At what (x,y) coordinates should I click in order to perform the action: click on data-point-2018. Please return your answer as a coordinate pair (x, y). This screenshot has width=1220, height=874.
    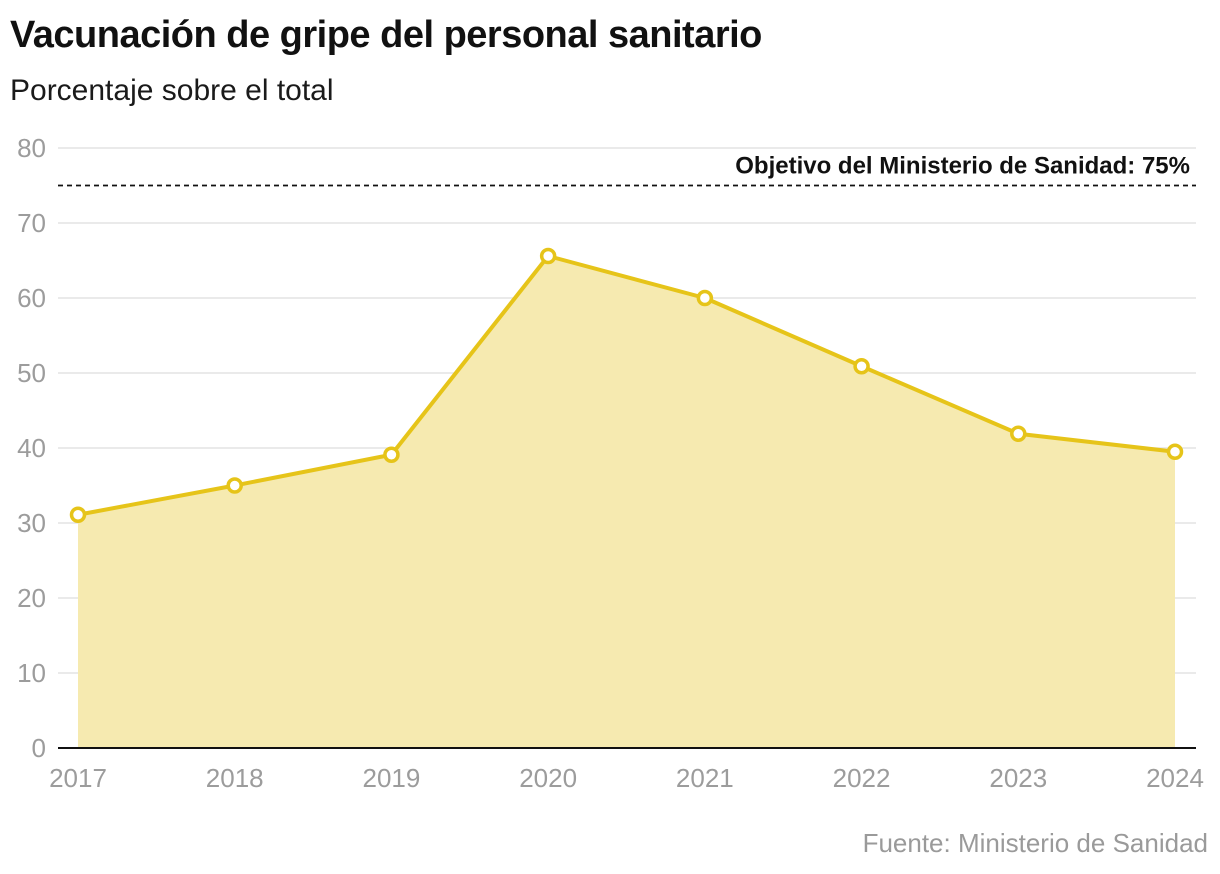
    Looking at the image, I should click on (234, 485).